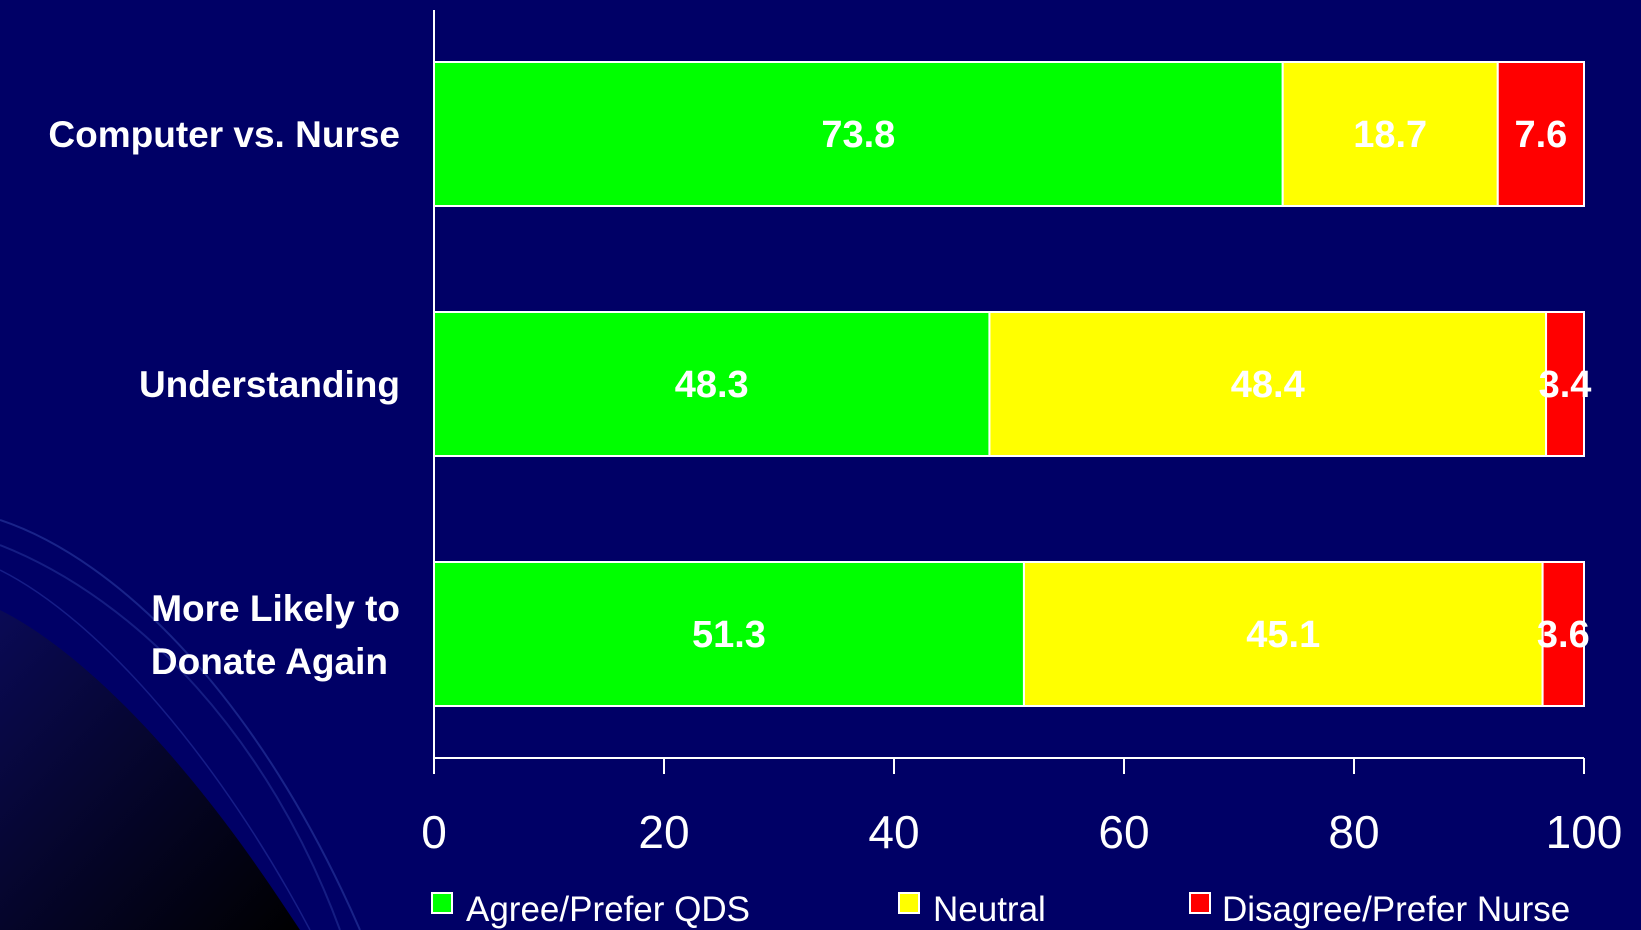  I want to click on x-tick-label-0: 0, so click(434, 832).